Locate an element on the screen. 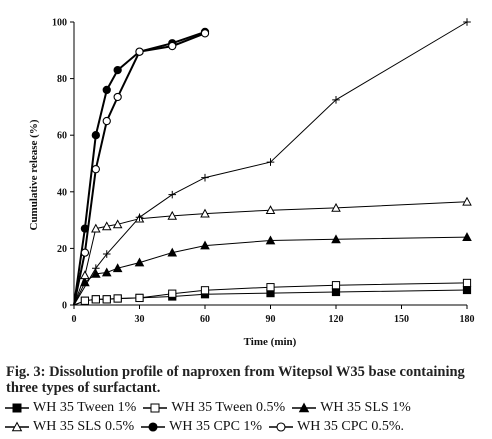  legend-item: WH 35 CPC 0.5%. is located at coordinates (336, 426).